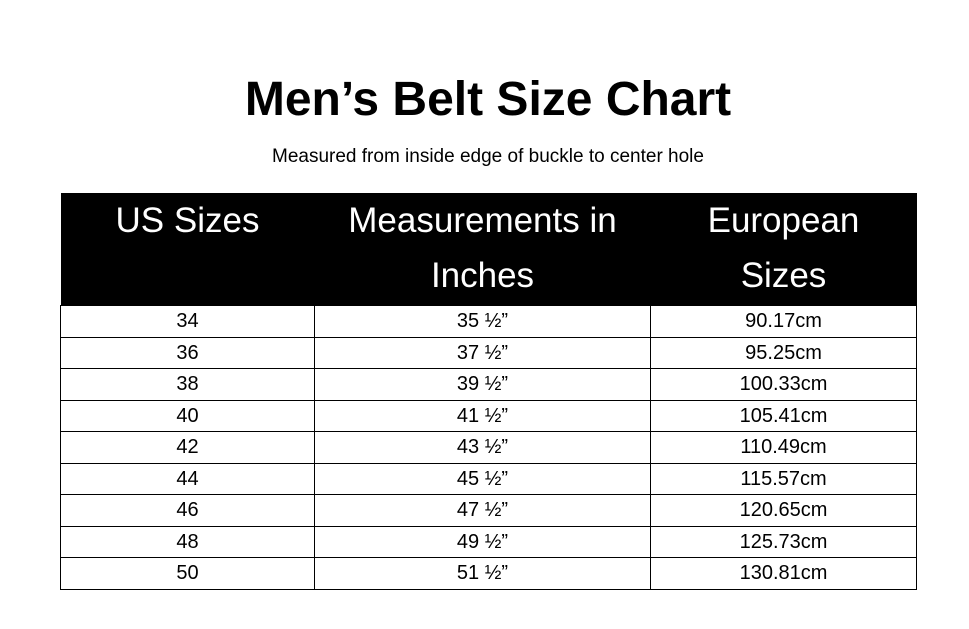 The width and height of the screenshot is (969, 629). Describe the element at coordinates (783, 321) in the screenshot. I see `european-size-cell: 90.17cm` at that location.